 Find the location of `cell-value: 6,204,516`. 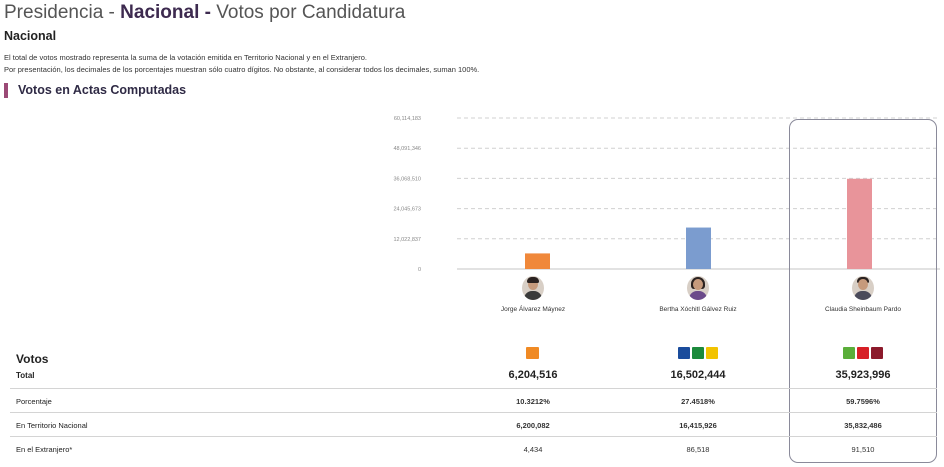

cell-value: 6,204,516 is located at coordinates (533, 375).